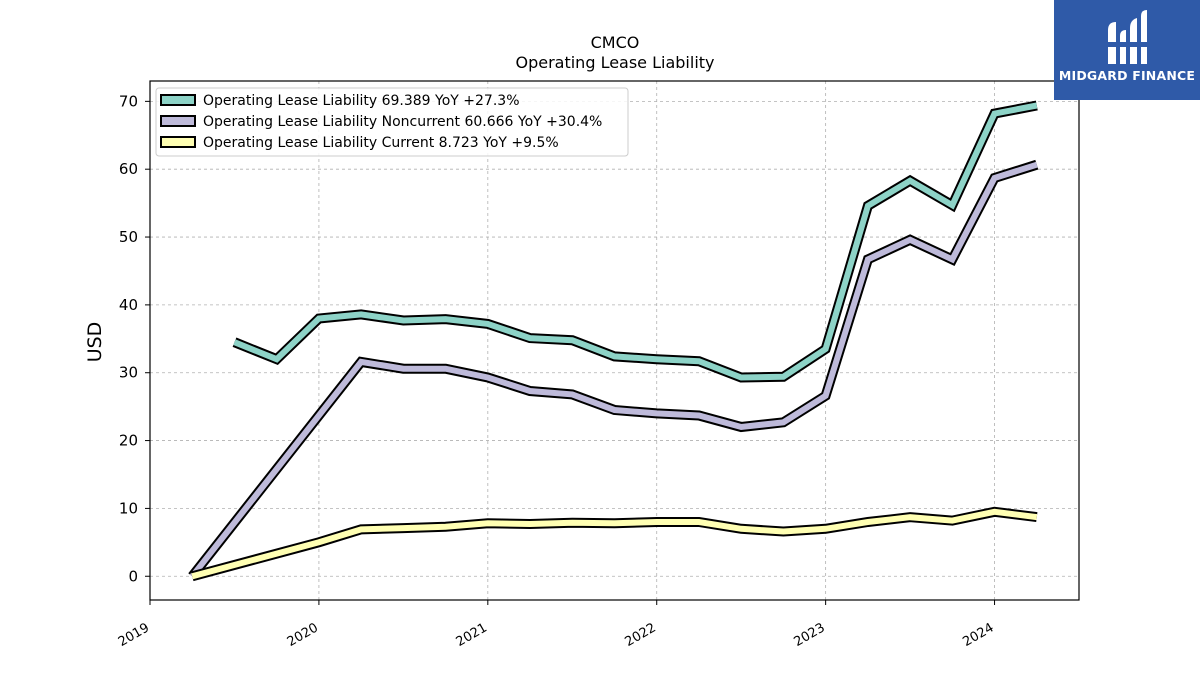  I want to click on y-tick-label: 10, so click(128, 508).